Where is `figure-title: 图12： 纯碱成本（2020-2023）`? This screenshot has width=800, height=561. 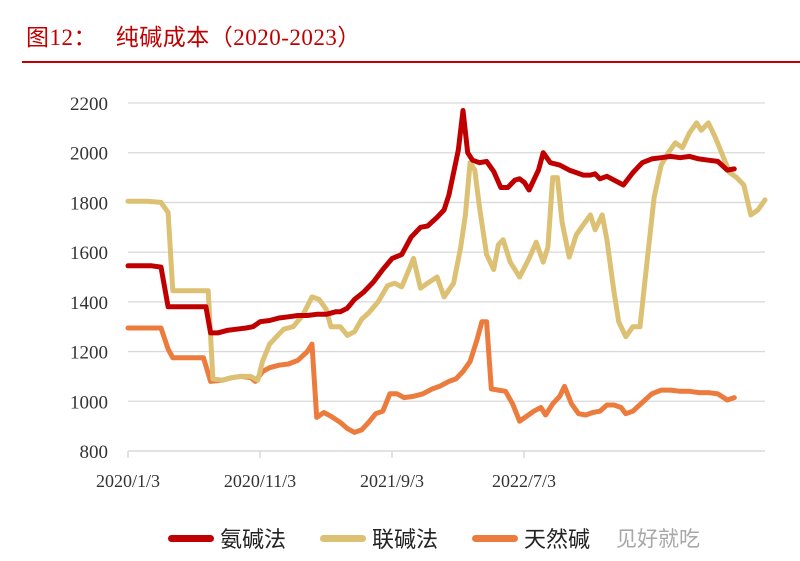 figure-title: 图12： 纯碱成本（2020-2023） is located at coordinates (193, 35).